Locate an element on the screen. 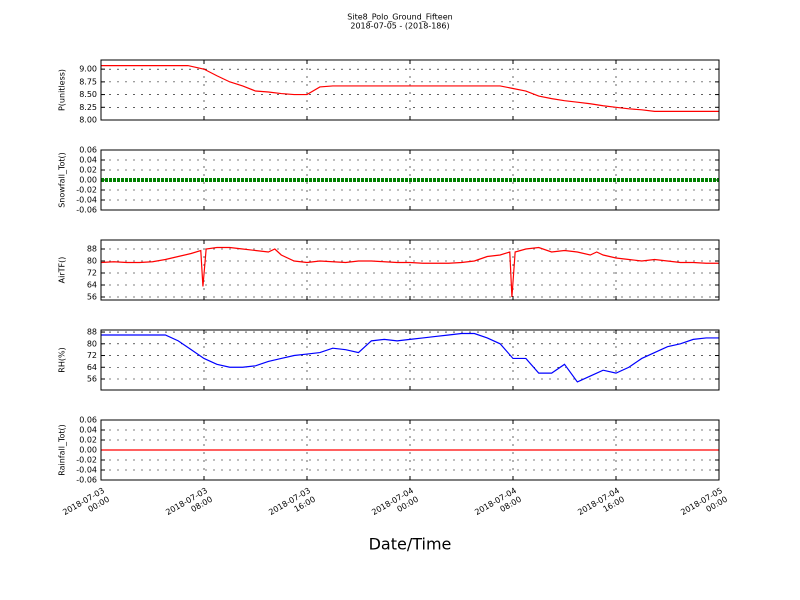  y-axis-label: RH(%) is located at coordinates (62, 359).